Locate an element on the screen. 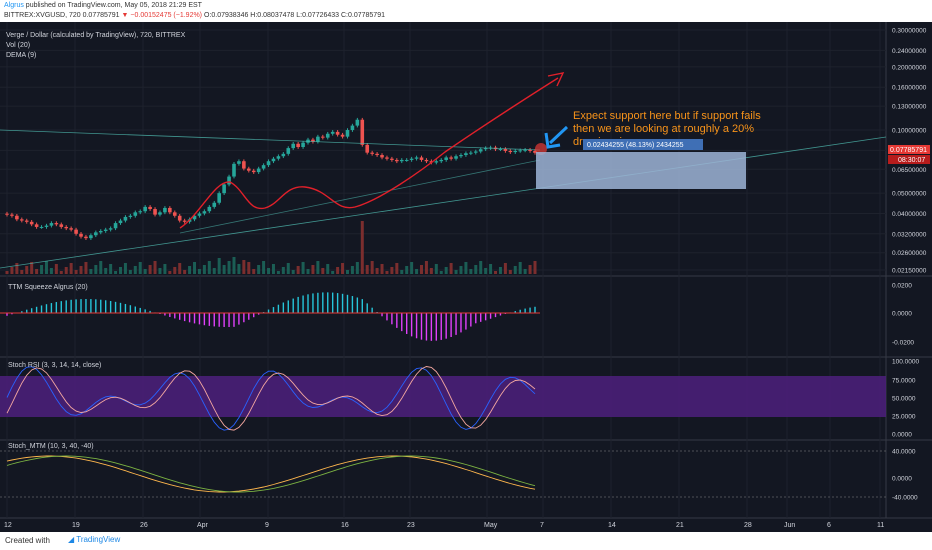  time-tag-bg is located at coordinates (909, 159).